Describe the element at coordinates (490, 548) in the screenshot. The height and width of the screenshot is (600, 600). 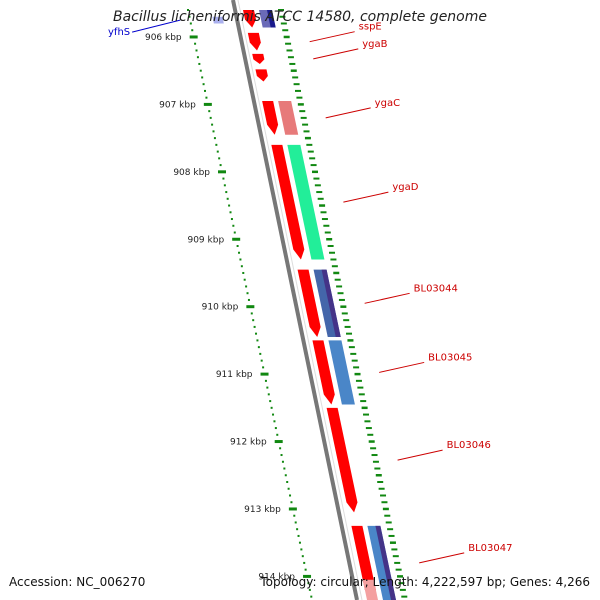
I see `gene-label: BL03047` at that location.